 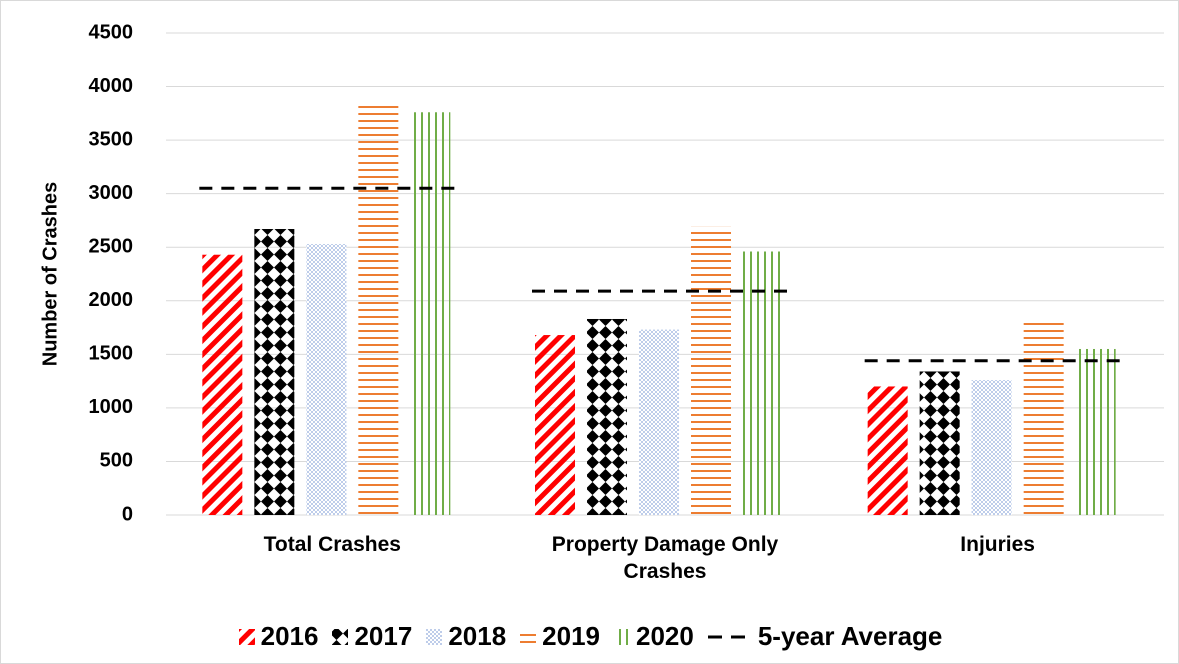 I want to click on y-tick-label: 0, so click(x=127, y=514).